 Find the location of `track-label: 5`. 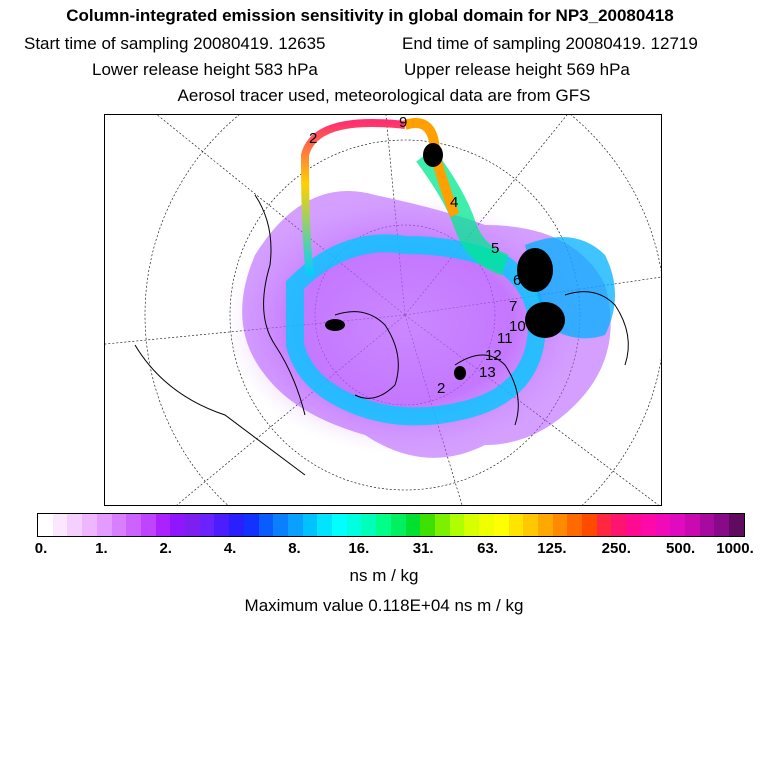

track-label: 5 is located at coordinates (495, 248).